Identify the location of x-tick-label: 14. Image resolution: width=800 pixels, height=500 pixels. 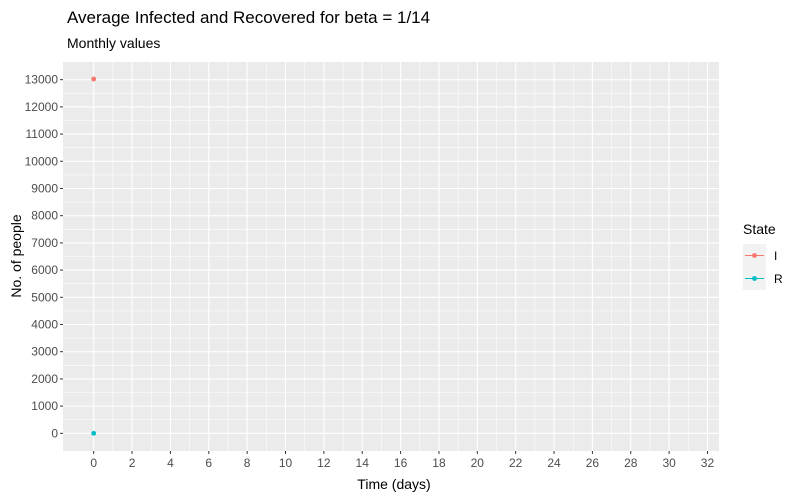
(363, 463).